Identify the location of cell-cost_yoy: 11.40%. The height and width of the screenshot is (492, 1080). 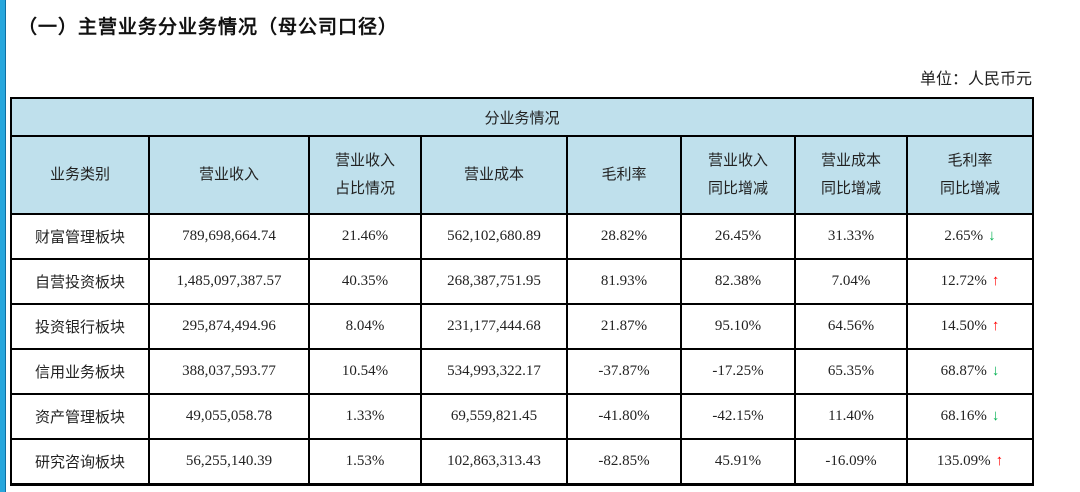
(851, 416).